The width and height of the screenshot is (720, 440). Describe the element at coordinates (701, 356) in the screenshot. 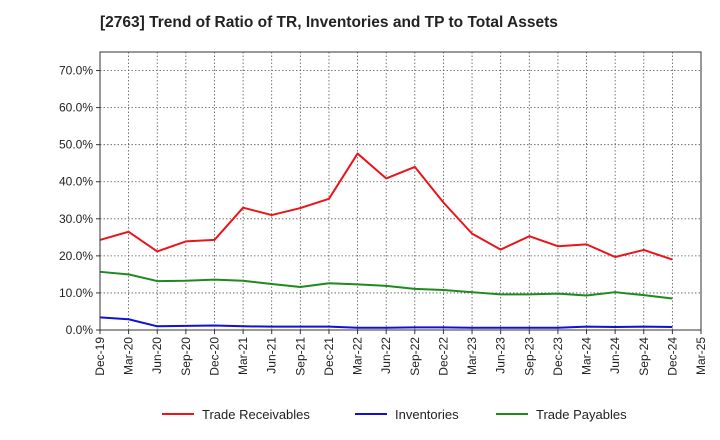

I see `x-tick-label: Mar-25` at that location.